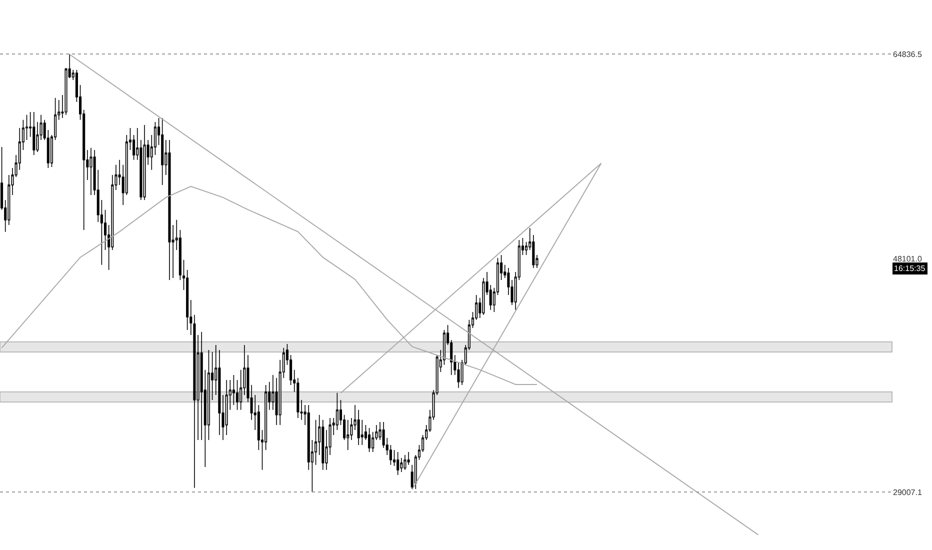  What do you see at coordinates (907, 54) in the screenshot?
I see `y-tick-label: 64836.5` at bounding box center [907, 54].